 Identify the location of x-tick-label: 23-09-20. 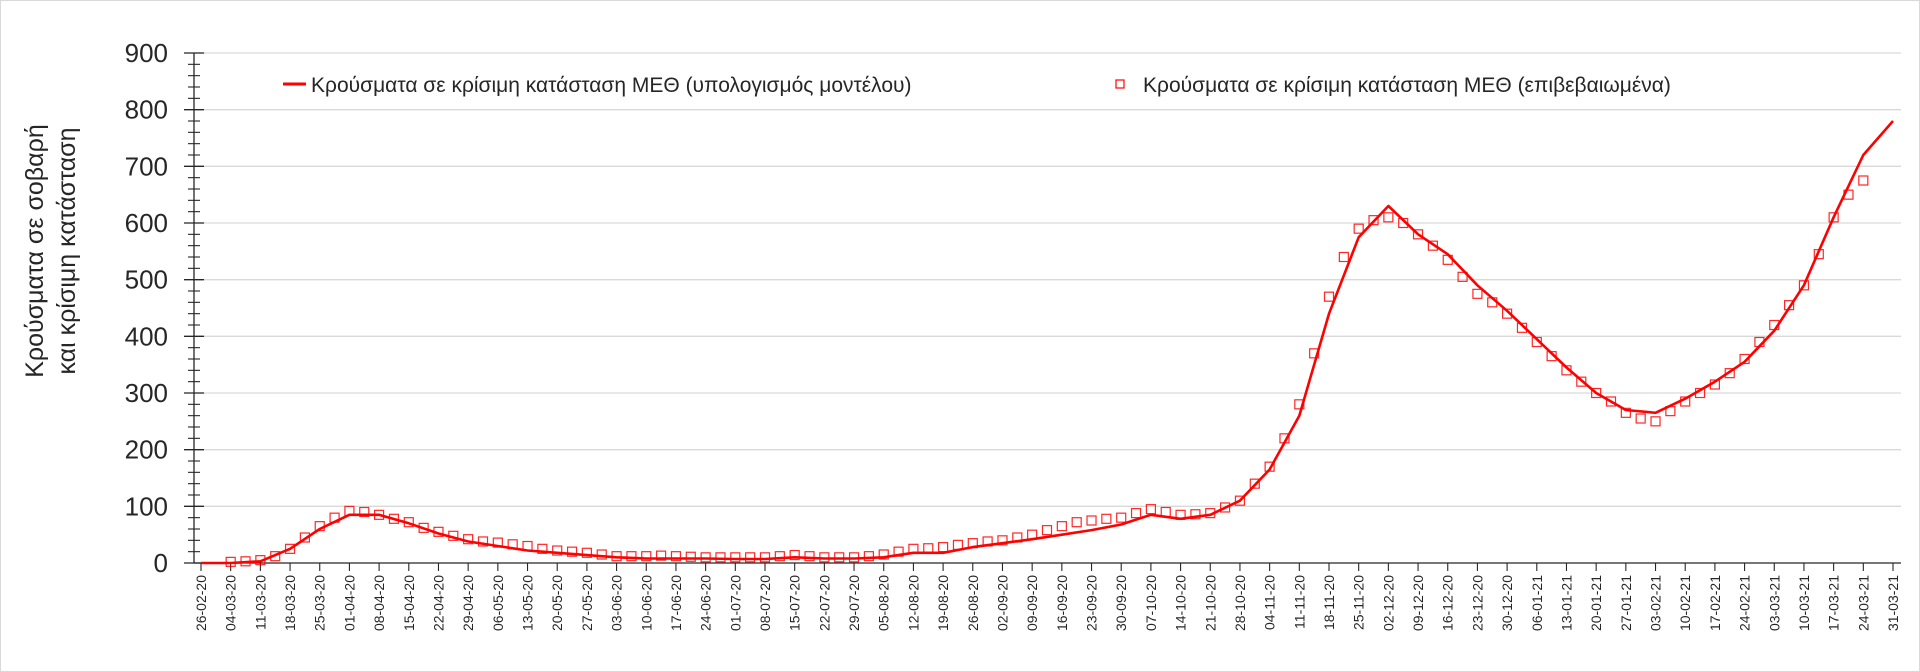
(1092, 603).